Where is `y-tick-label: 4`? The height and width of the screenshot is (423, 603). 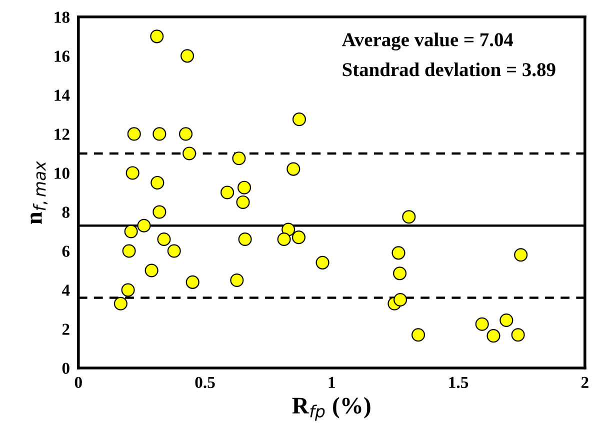
y-tick-label: 4 is located at coordinates (66, 290).